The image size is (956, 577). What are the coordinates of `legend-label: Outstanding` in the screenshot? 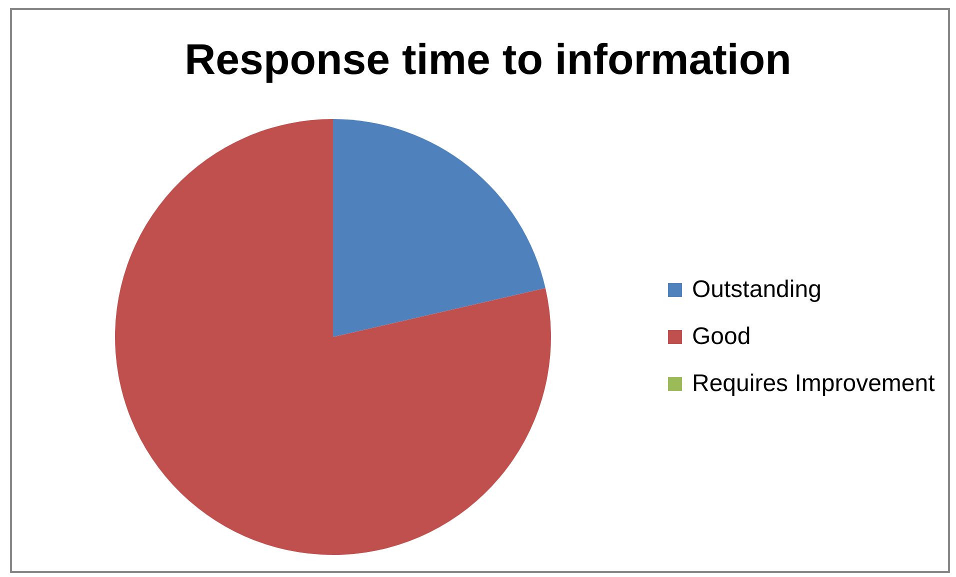 It's located at (757, 290).